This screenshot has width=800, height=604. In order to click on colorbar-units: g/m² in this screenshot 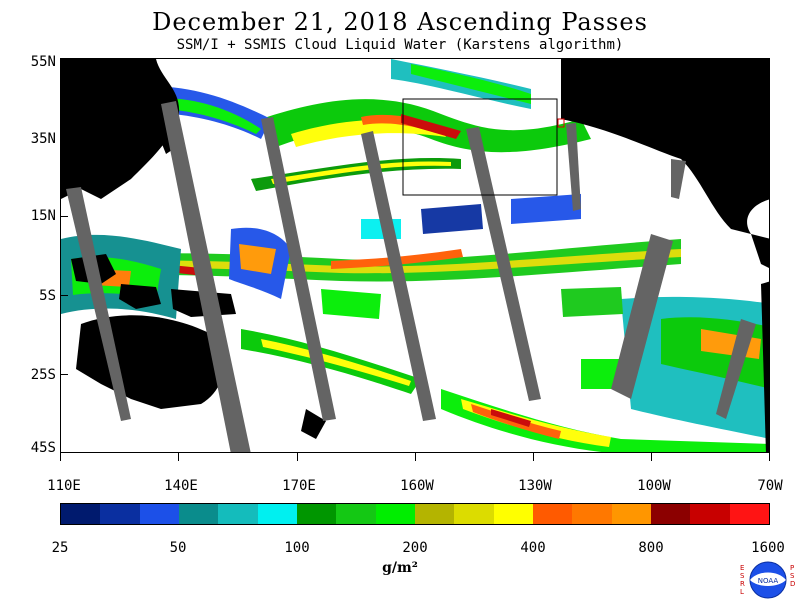, I will do `click(400, 568)`.